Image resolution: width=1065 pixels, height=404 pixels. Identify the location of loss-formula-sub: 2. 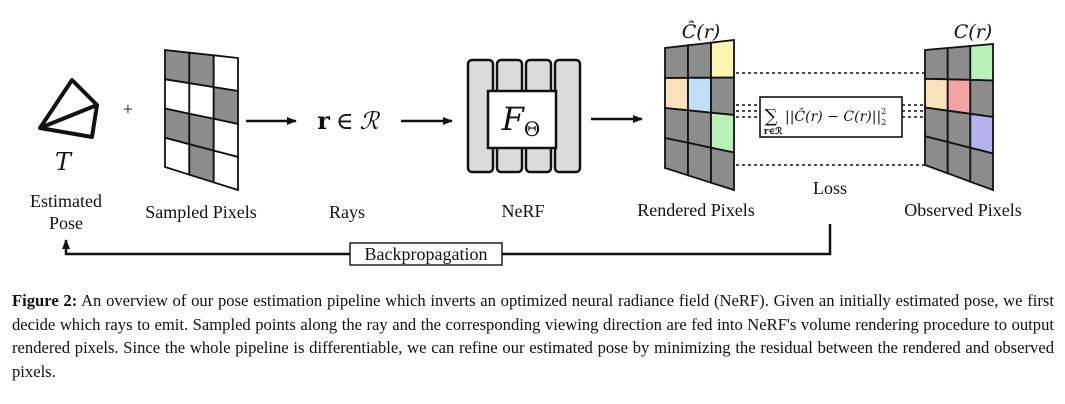
(883, 122).